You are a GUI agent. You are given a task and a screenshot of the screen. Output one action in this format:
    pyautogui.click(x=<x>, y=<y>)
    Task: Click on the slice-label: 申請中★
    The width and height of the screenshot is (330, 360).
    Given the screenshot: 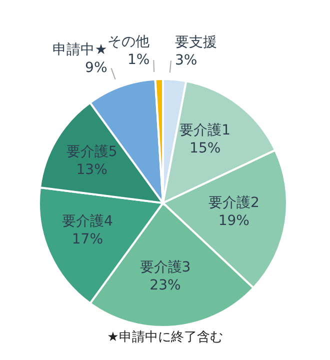 What is the action you would take?
    pyautogui.click(x=80, y=50)
    